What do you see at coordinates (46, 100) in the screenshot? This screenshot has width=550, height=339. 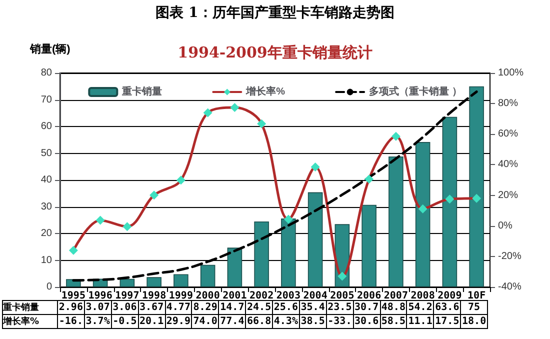 I see `y-tick-label: 70` at bounding box center [46, 100].